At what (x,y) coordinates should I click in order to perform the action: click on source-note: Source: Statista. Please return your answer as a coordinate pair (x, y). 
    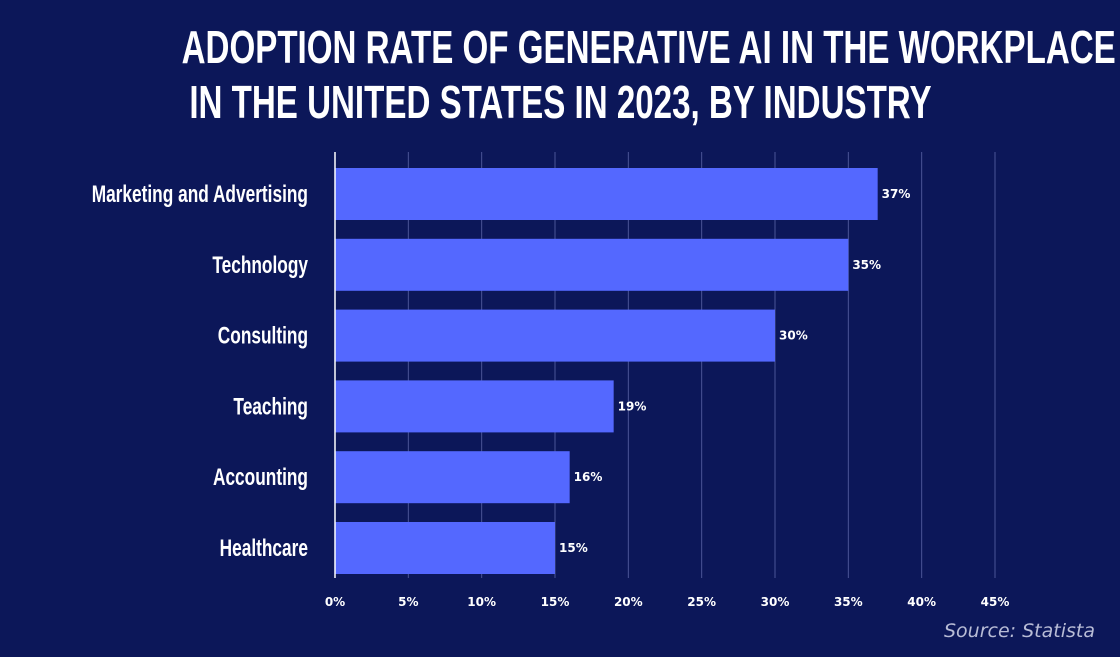
    Looking at the image, I should click on (1019, 631).